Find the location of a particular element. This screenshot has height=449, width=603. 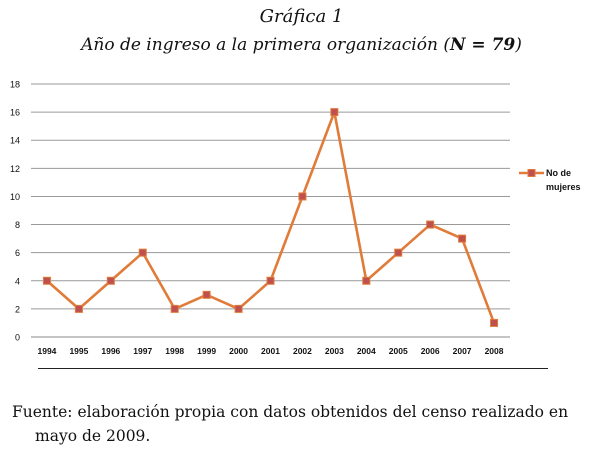

x-tick-label: 1999 is located at coordinates (206, 351).